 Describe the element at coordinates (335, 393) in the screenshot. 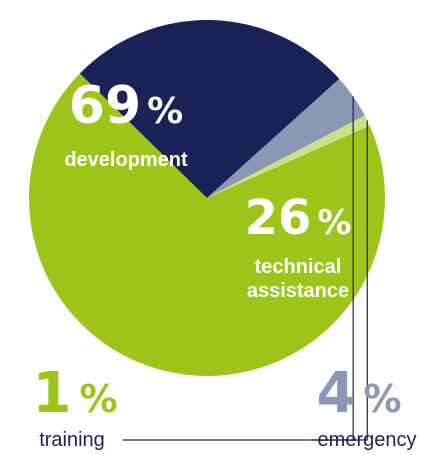

I see `value-label-emergency: 4` at that location.